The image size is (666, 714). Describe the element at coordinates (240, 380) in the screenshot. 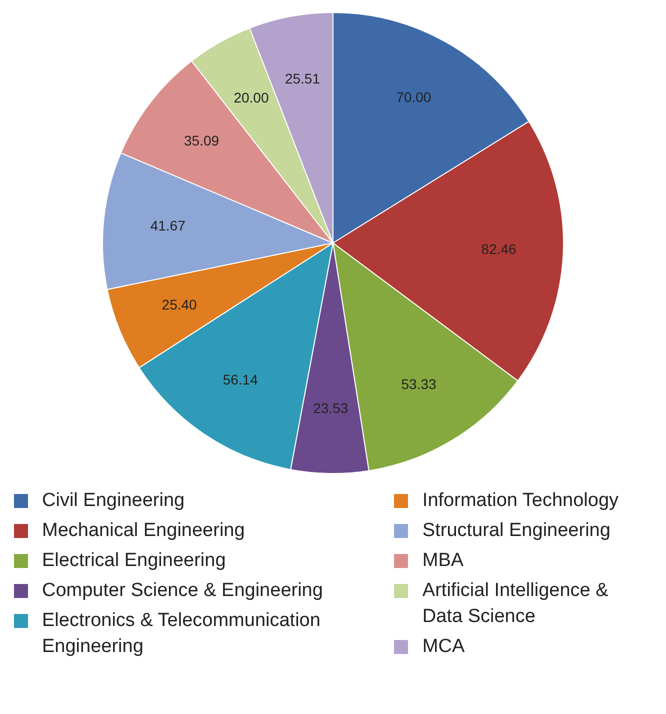

I see `data-label: 56.14` at that location.